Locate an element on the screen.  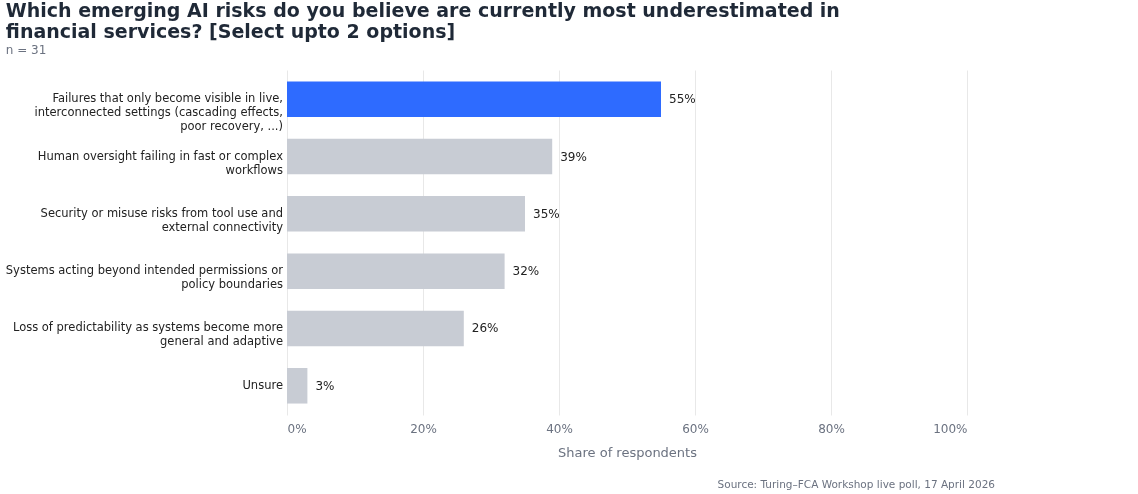
x-tick-label: 60% is located at coordinates (695, 428).